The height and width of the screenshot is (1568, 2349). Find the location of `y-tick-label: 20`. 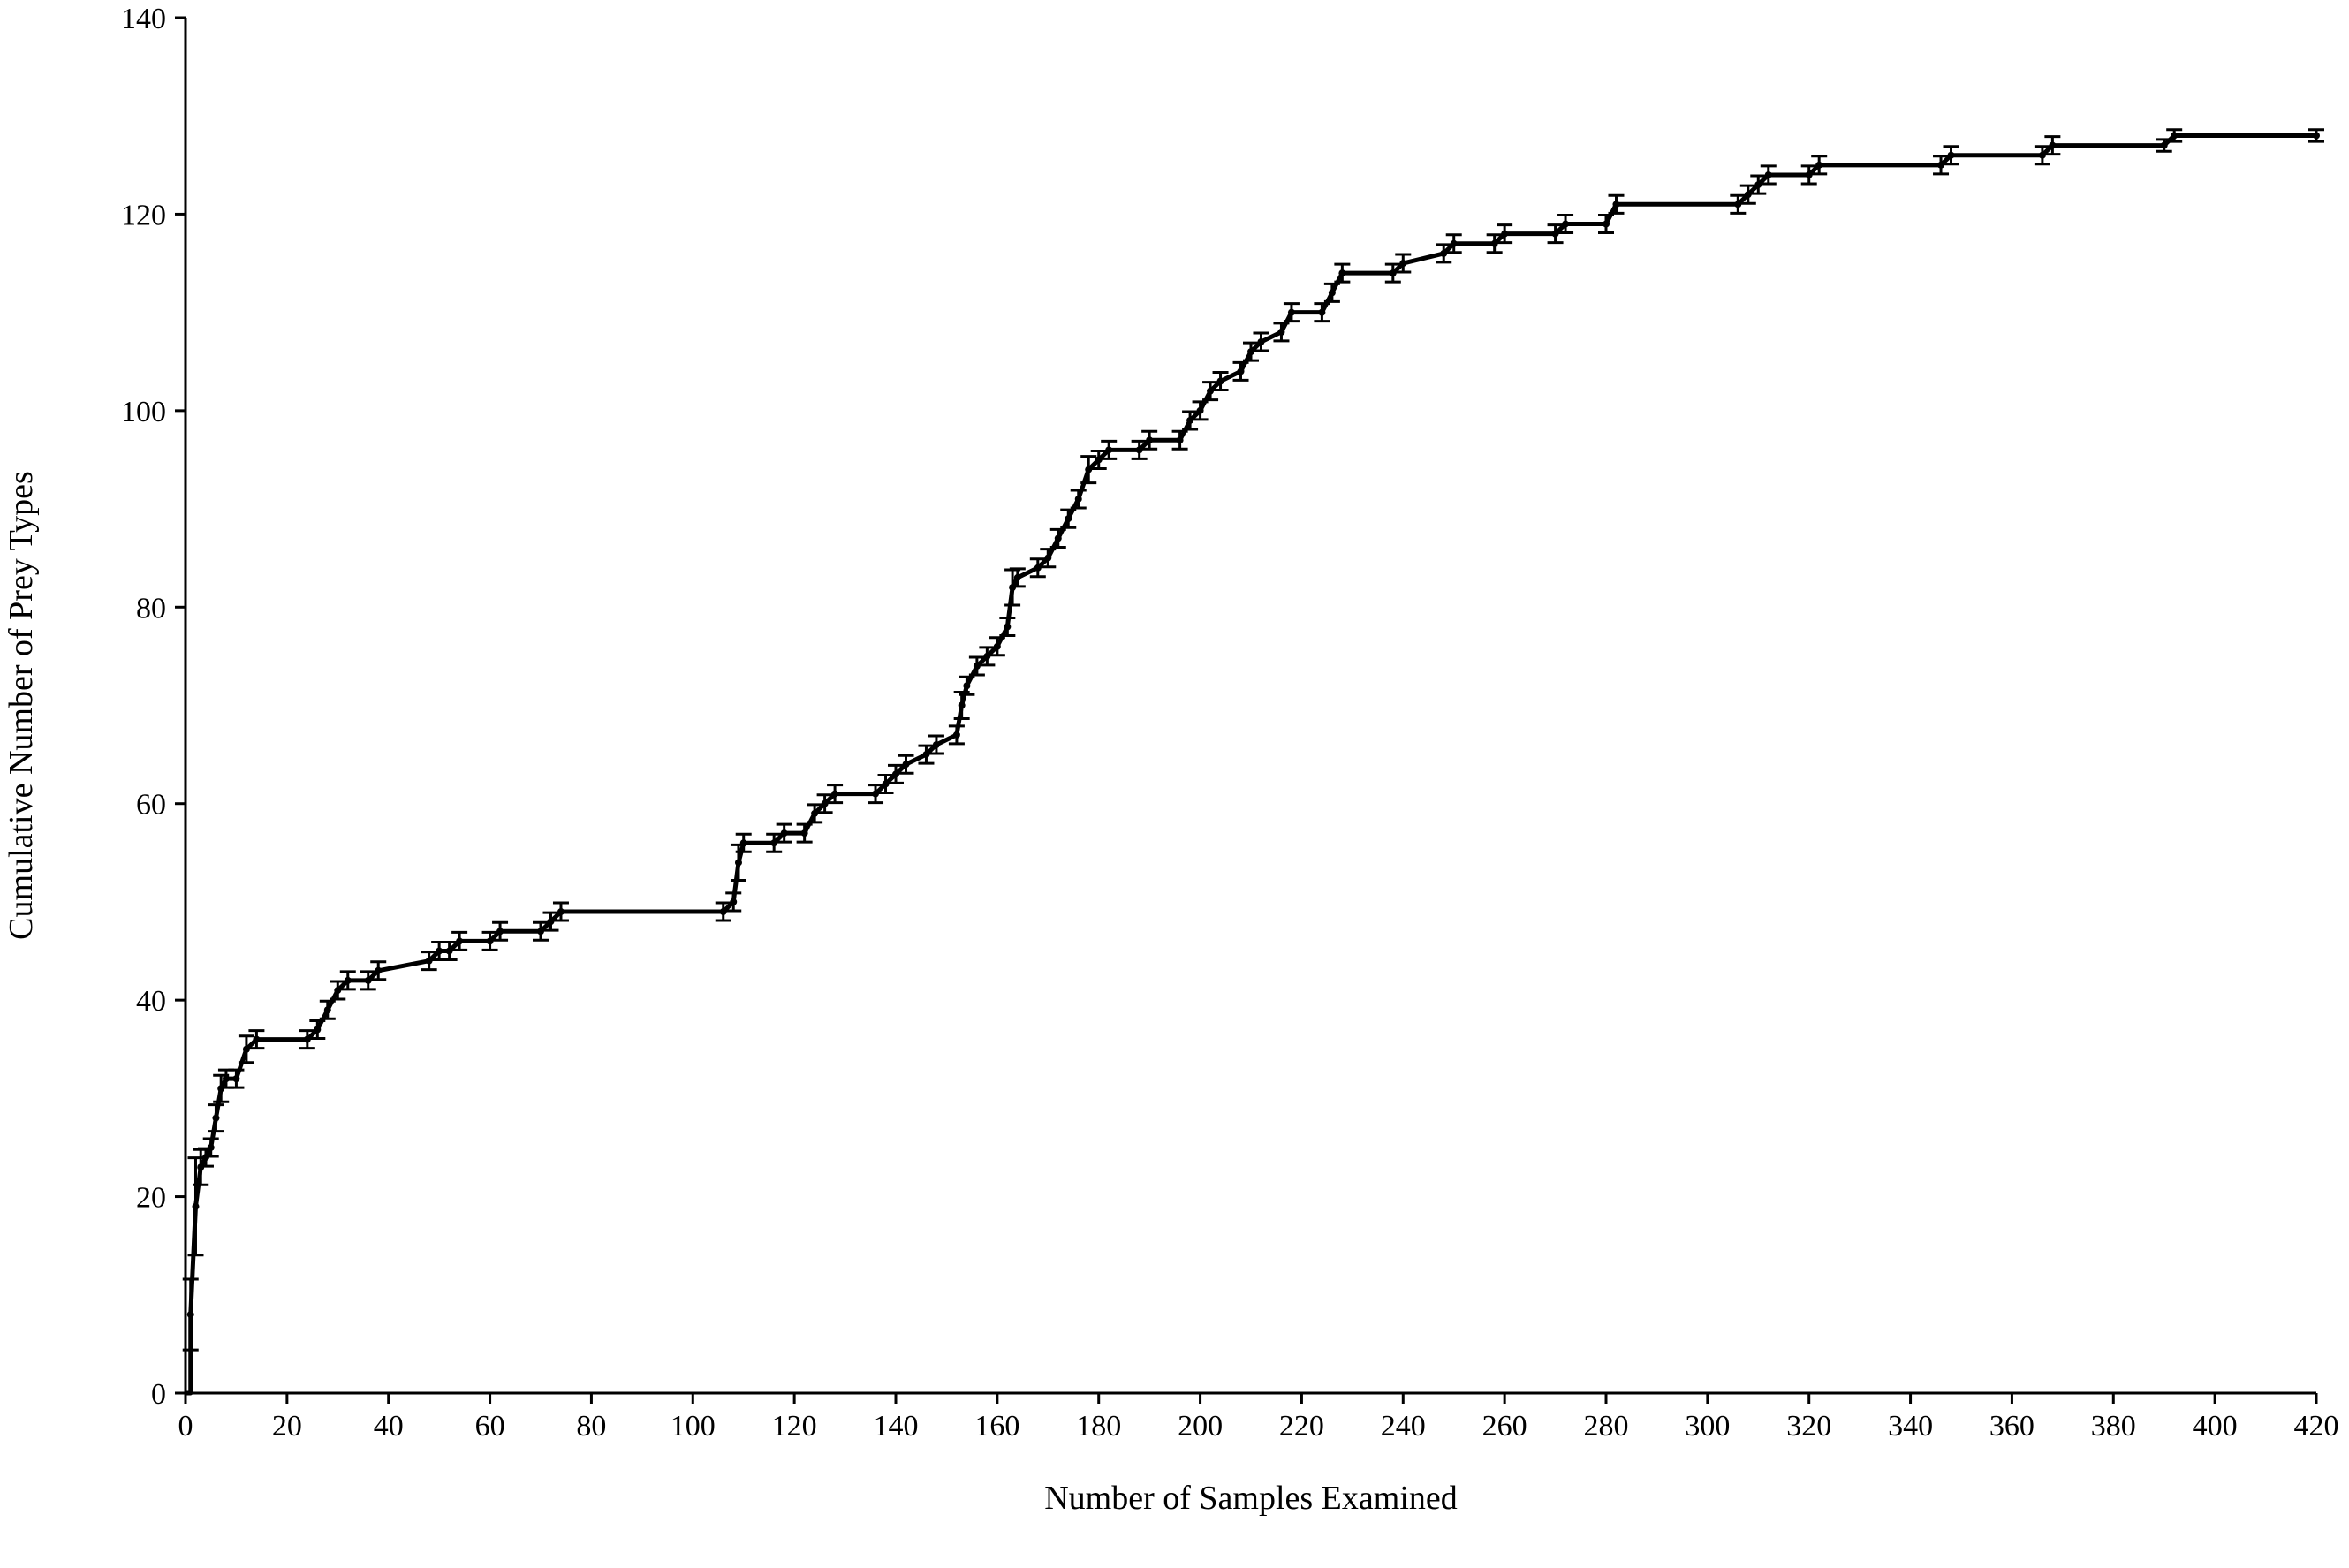

y-tick-label: 20 is located at coordinates (151, 1198).